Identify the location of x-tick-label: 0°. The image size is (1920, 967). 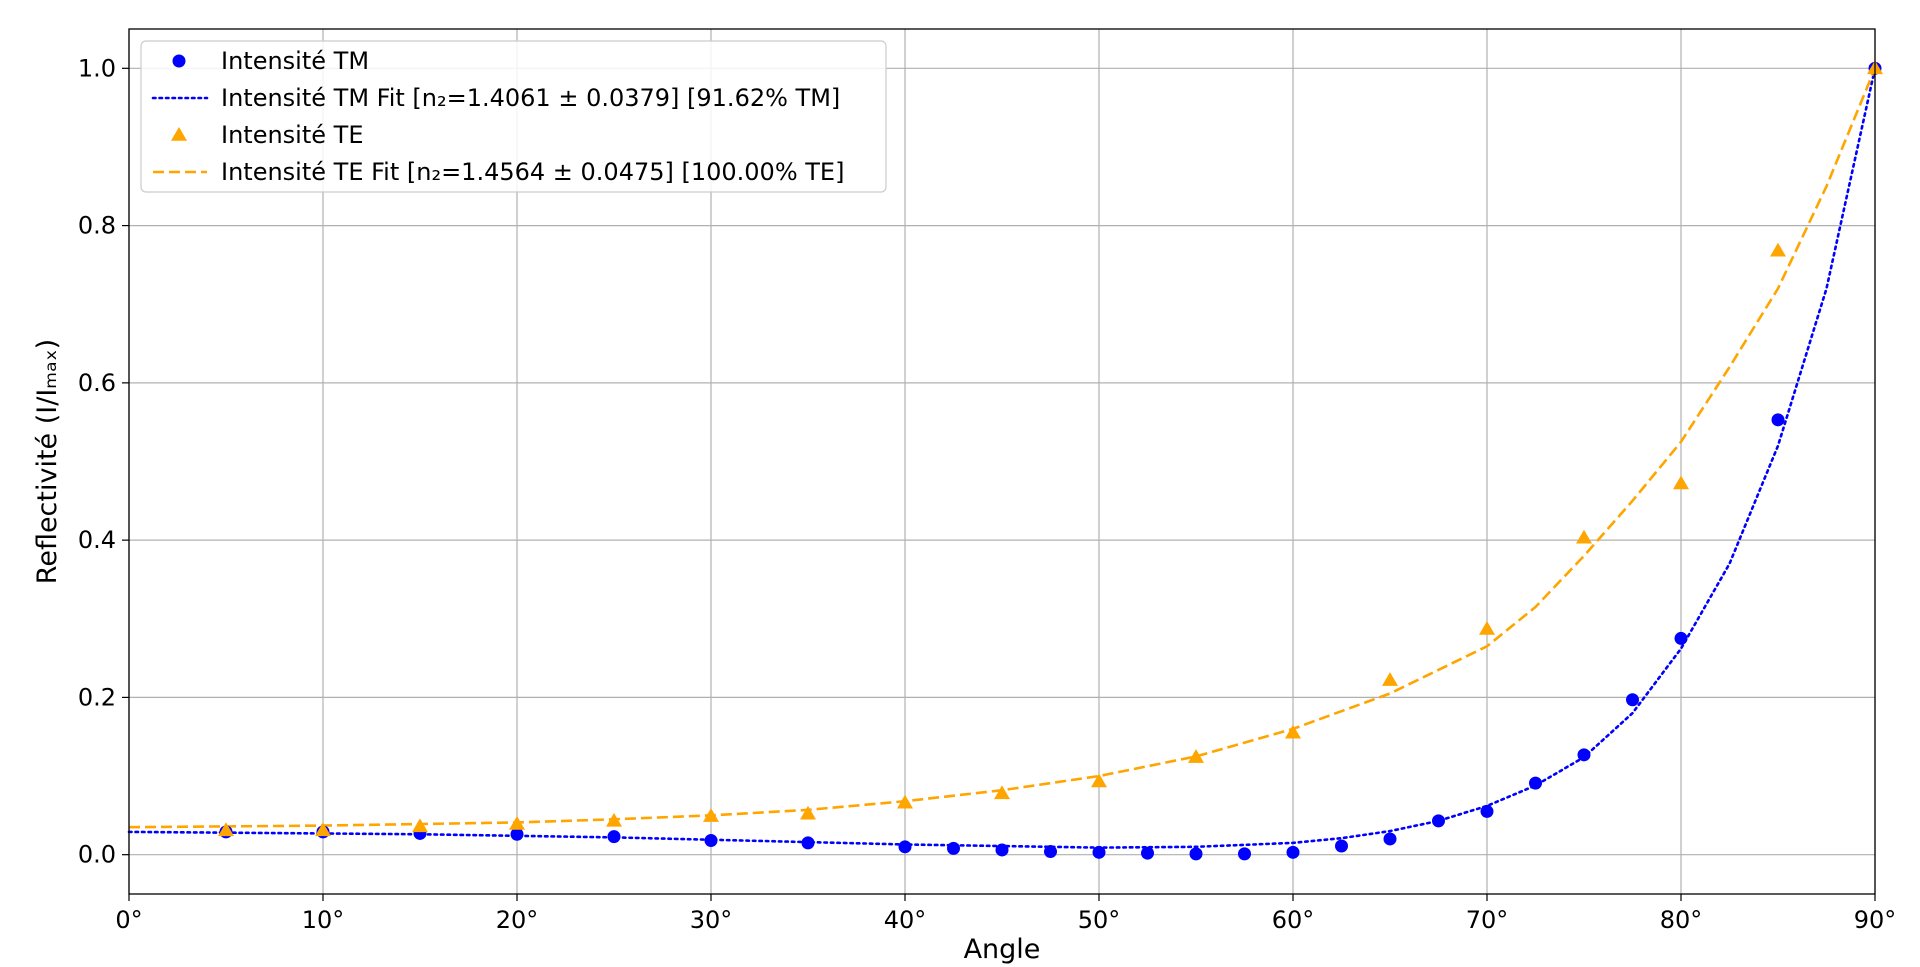
(128, 920).